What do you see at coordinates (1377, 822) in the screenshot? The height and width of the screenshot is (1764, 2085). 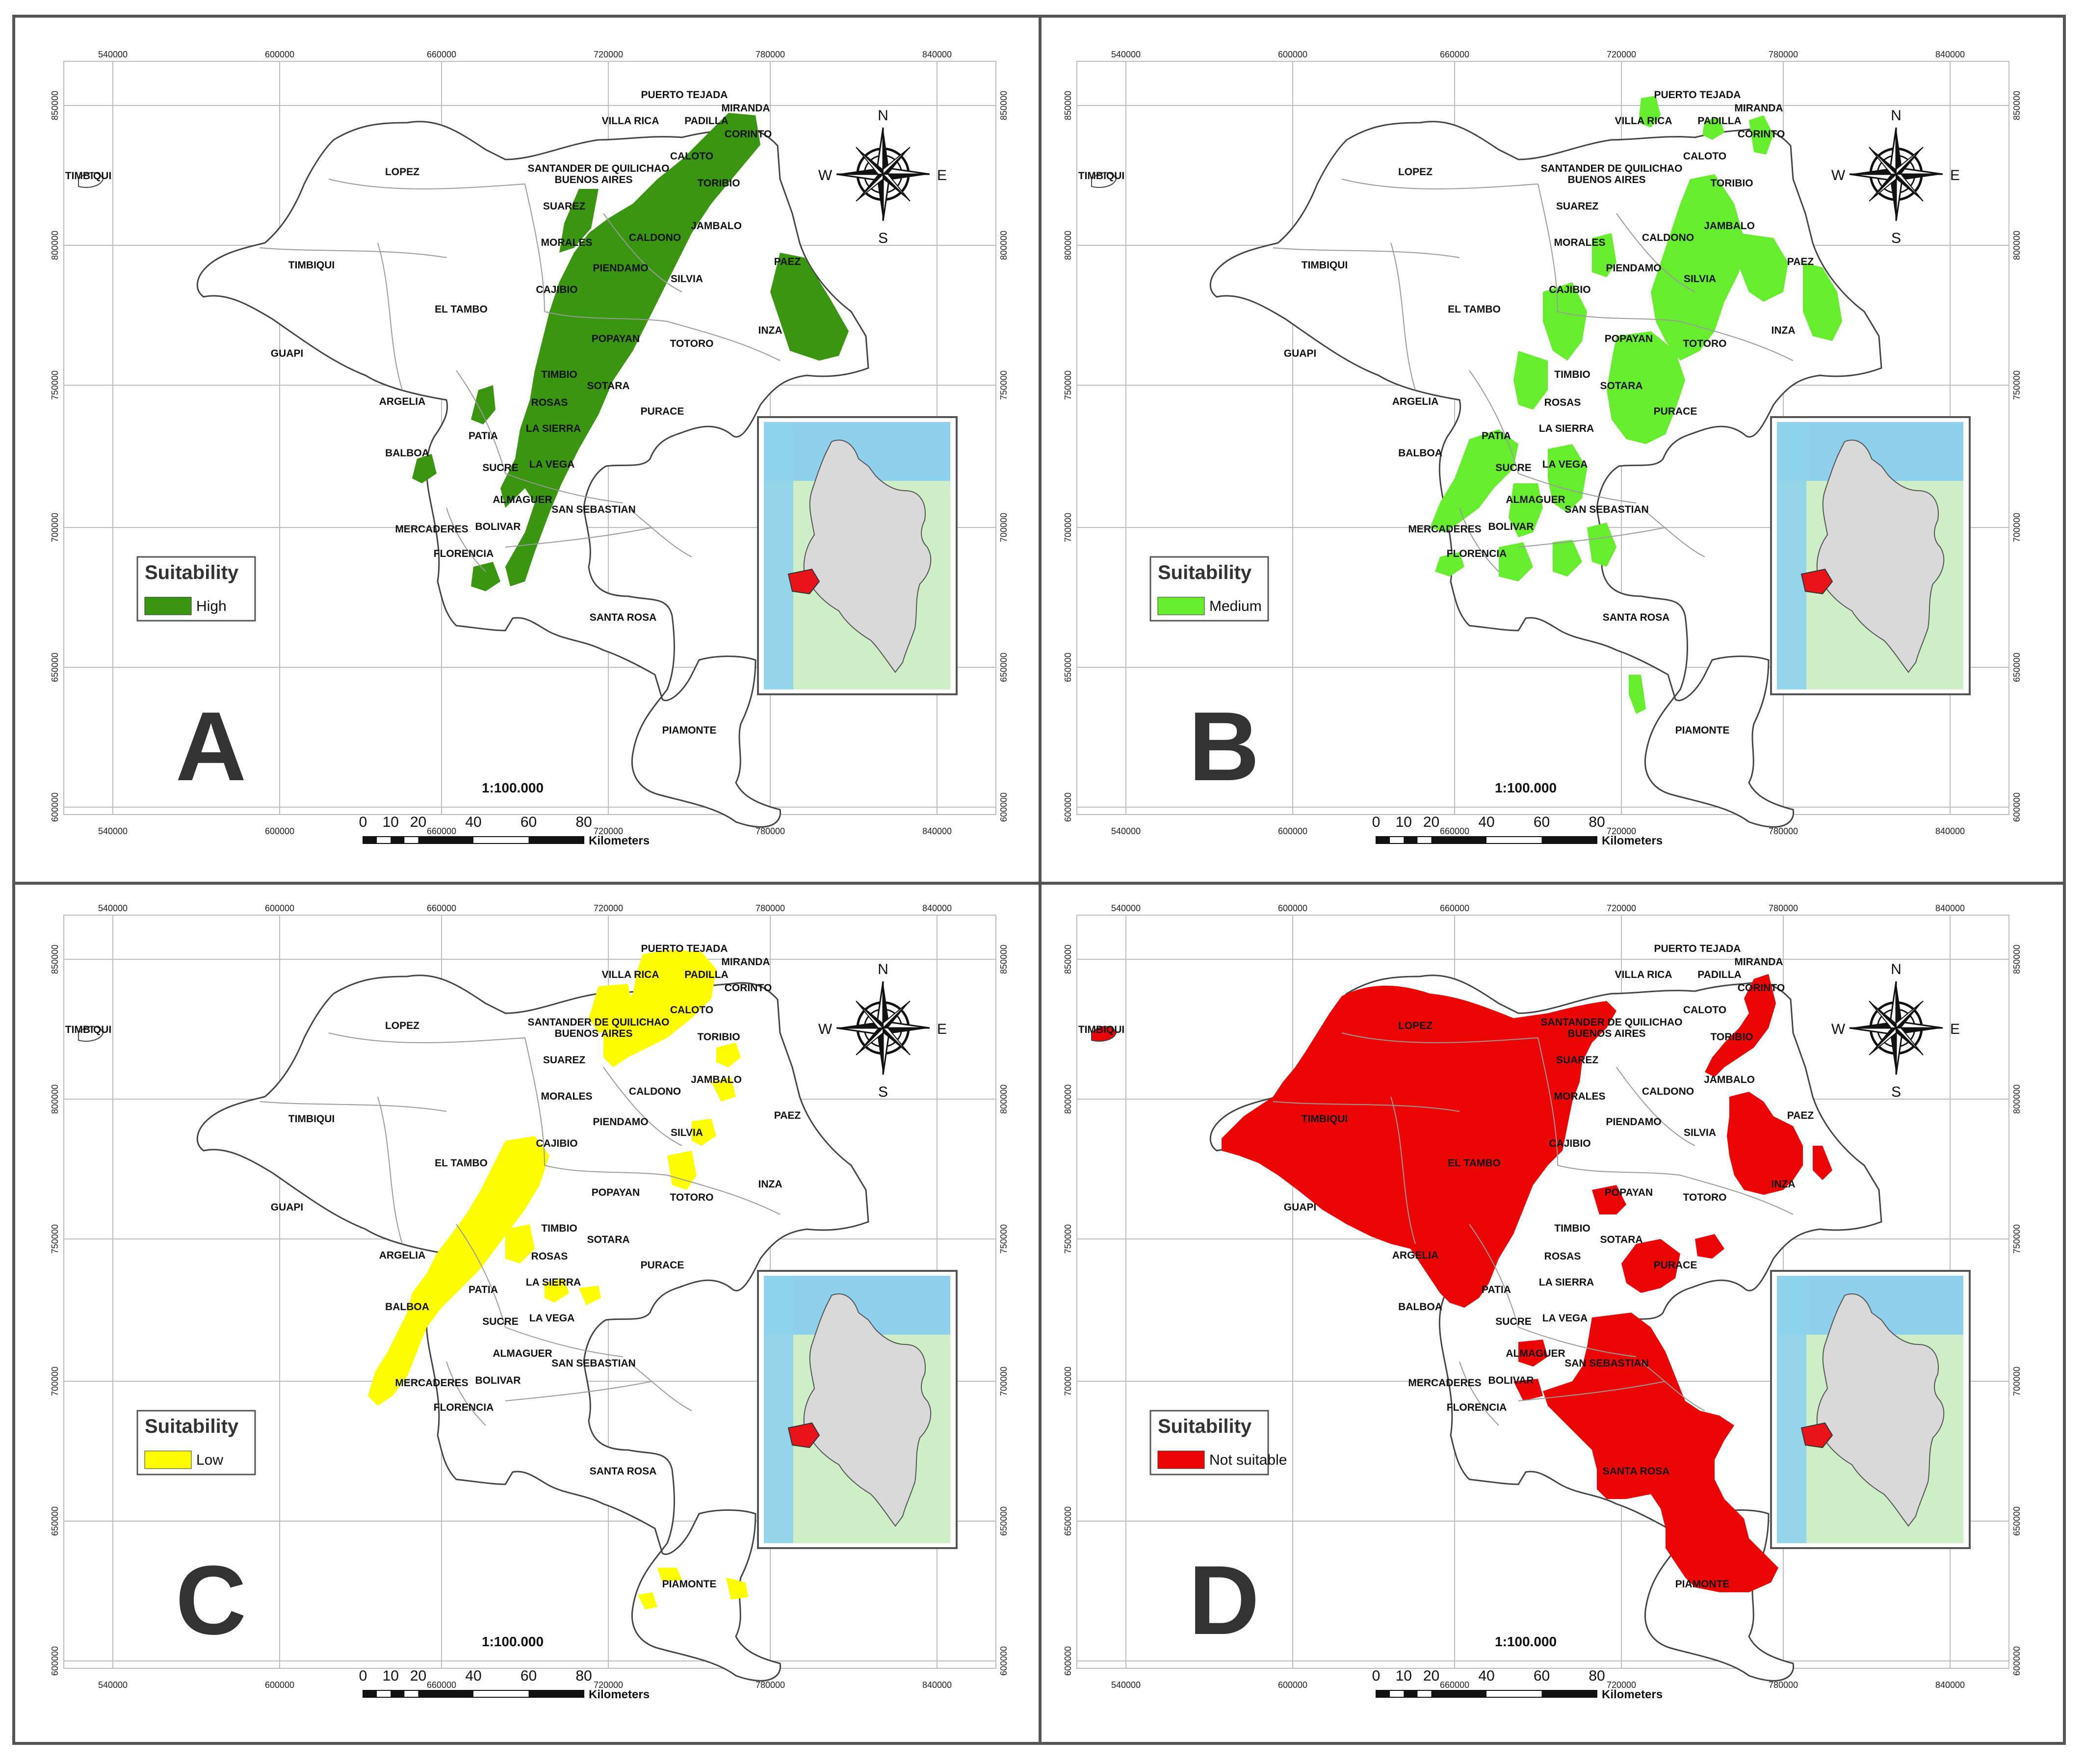 I see `scale-tick: 0` at bounding box center [1377, 822].